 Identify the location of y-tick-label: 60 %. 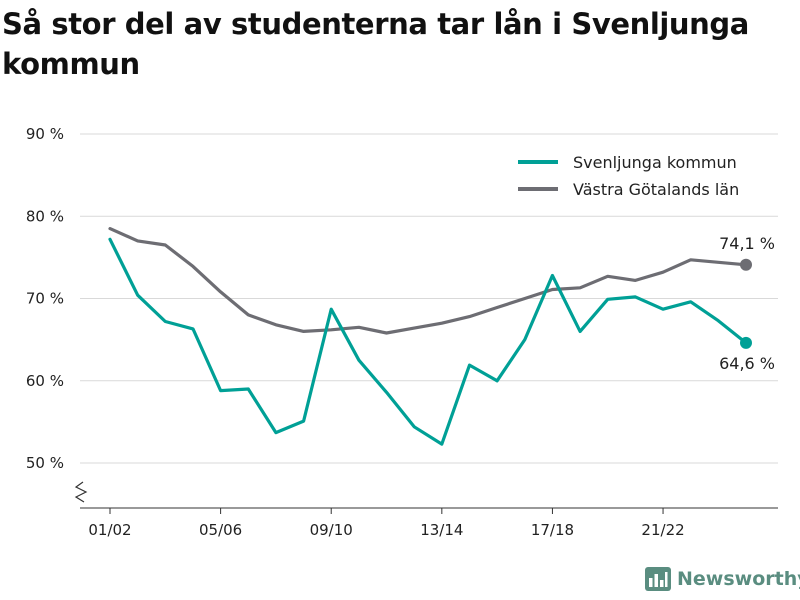
(45, 381).